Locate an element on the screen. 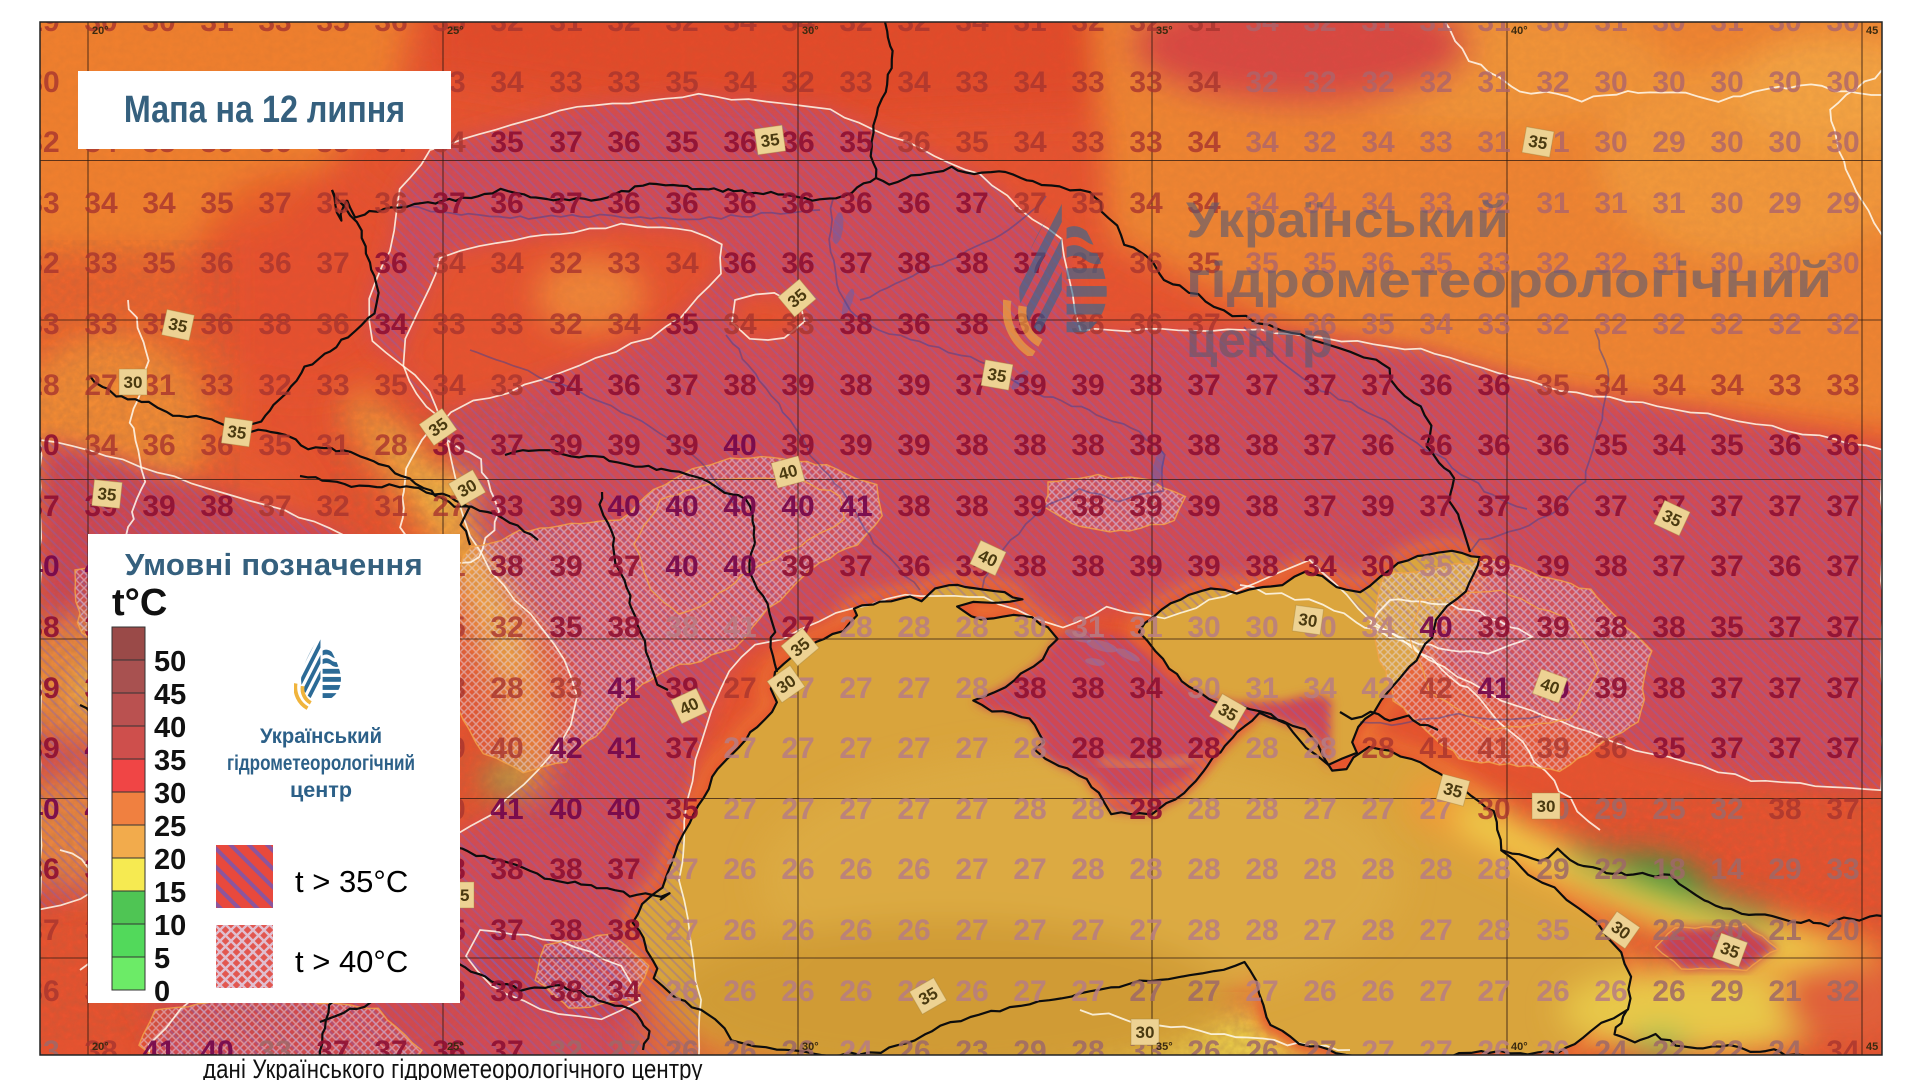  svg-text: 42 is located at coordinates (1435, 688).